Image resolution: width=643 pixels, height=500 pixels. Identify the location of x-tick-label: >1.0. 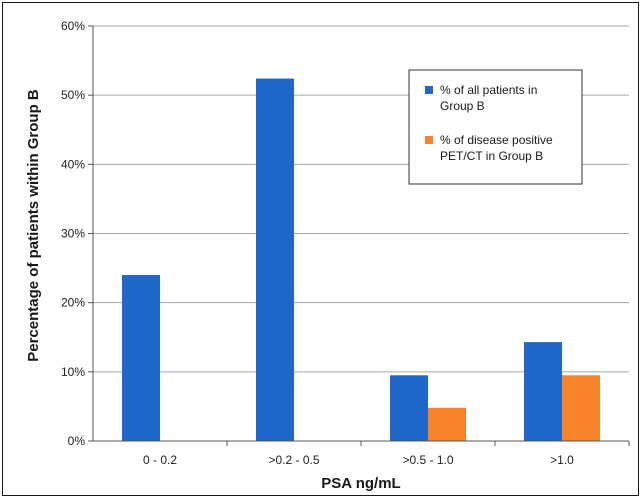
(562, 460).